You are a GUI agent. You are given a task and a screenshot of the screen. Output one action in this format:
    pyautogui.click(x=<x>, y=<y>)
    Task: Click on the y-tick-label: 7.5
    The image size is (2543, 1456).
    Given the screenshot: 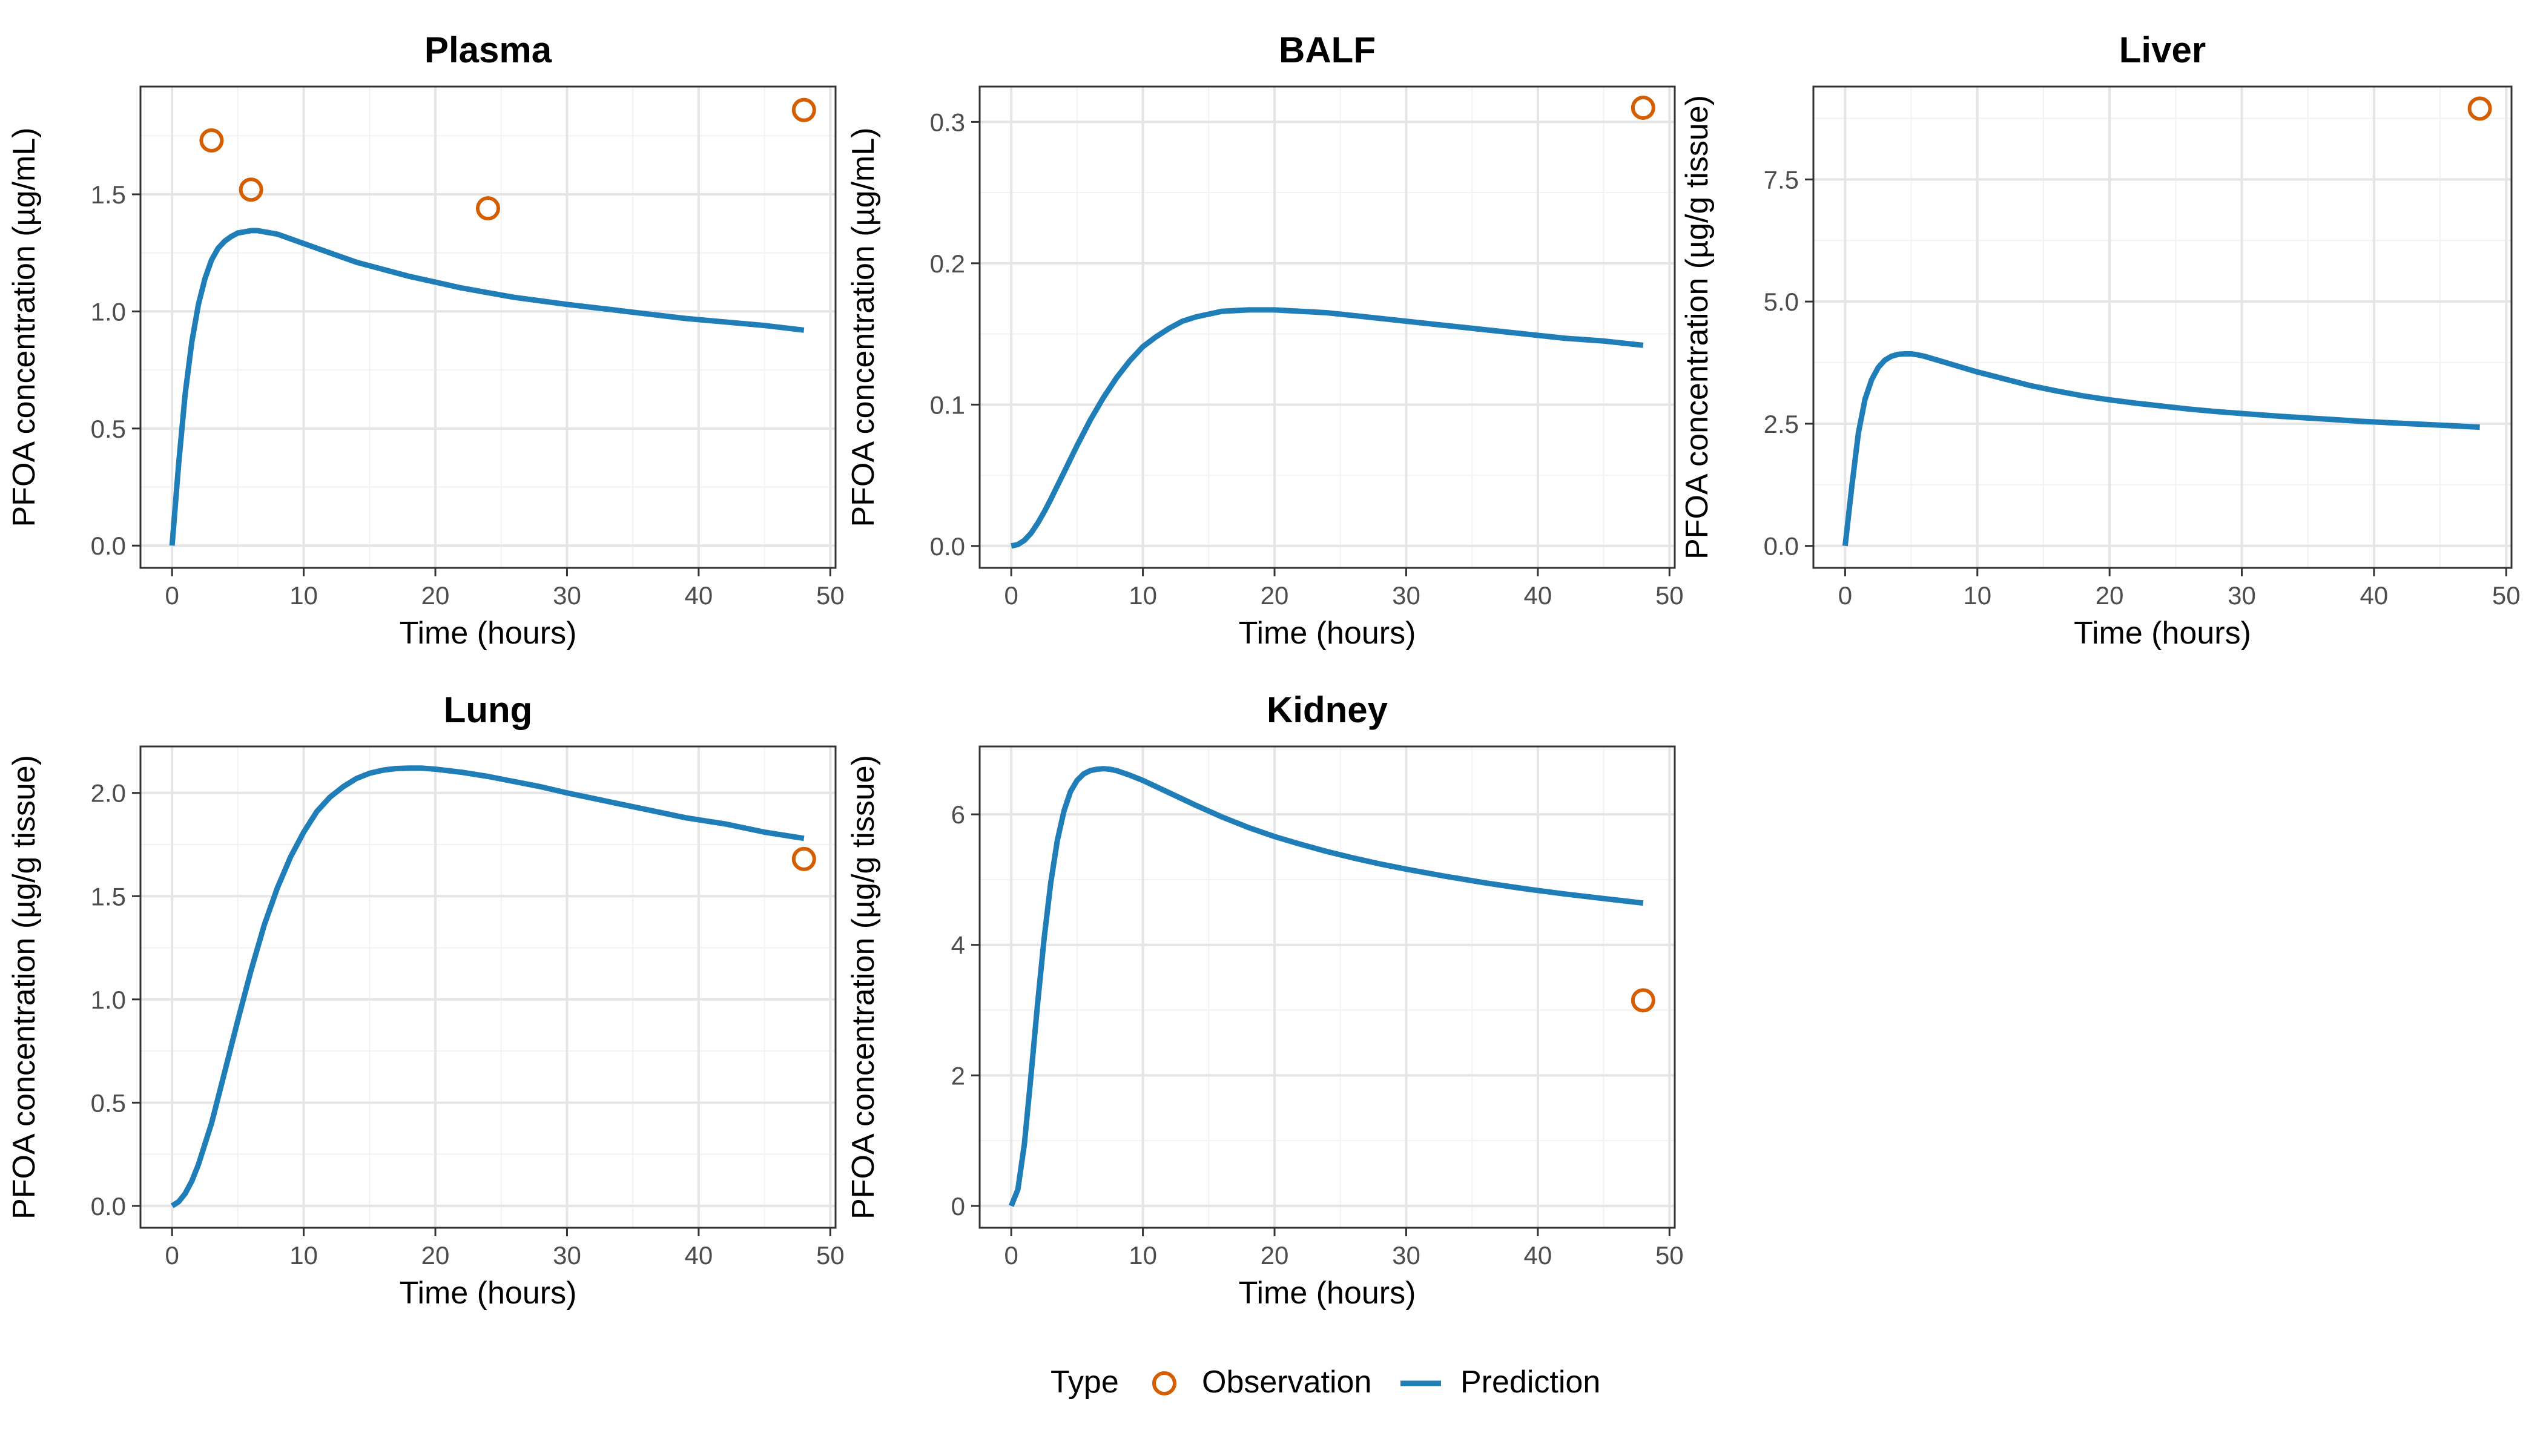 What is the action you would take?
    pyautogui.click(x=1781, y=180)
    